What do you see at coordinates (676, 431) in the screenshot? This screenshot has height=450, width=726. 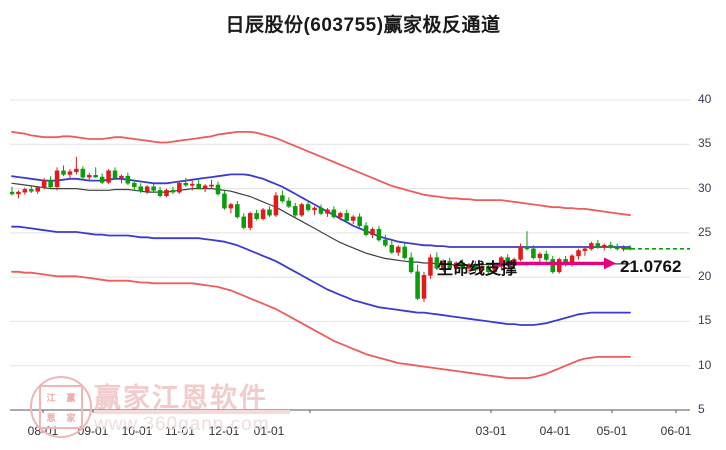 I see `x-tick-06-01: 06-01` at bounding box center [676, 431].